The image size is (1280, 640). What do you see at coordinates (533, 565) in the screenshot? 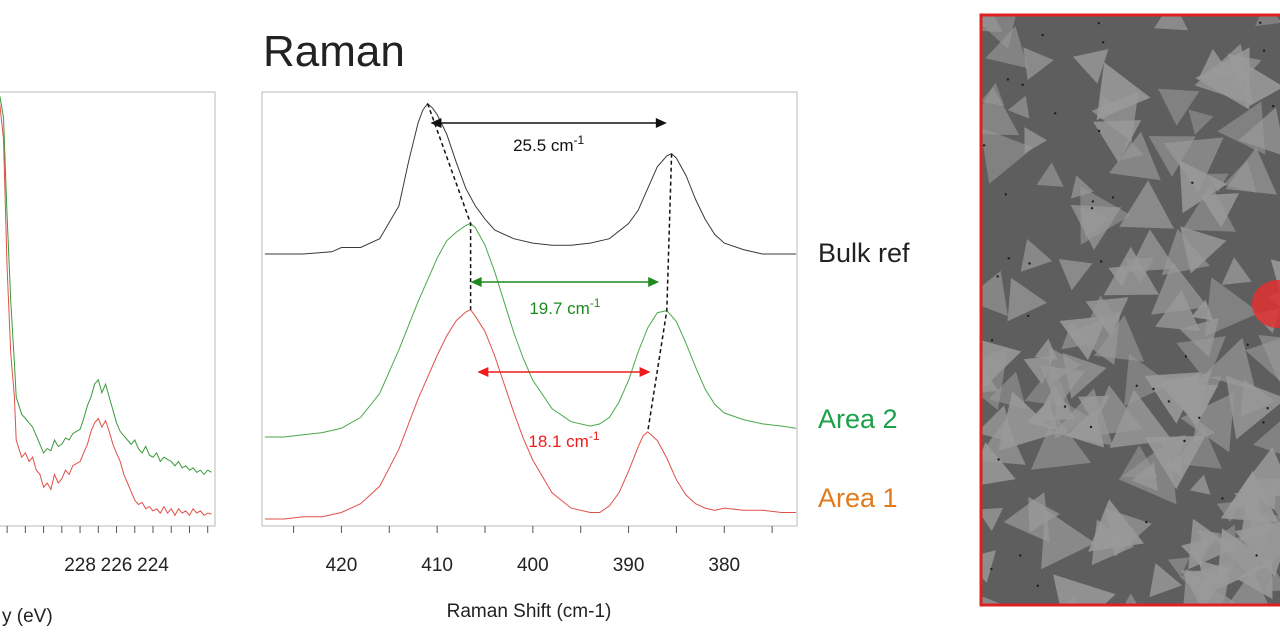
I see `raman-tick-label: 400` at bounding box center [533, 565].